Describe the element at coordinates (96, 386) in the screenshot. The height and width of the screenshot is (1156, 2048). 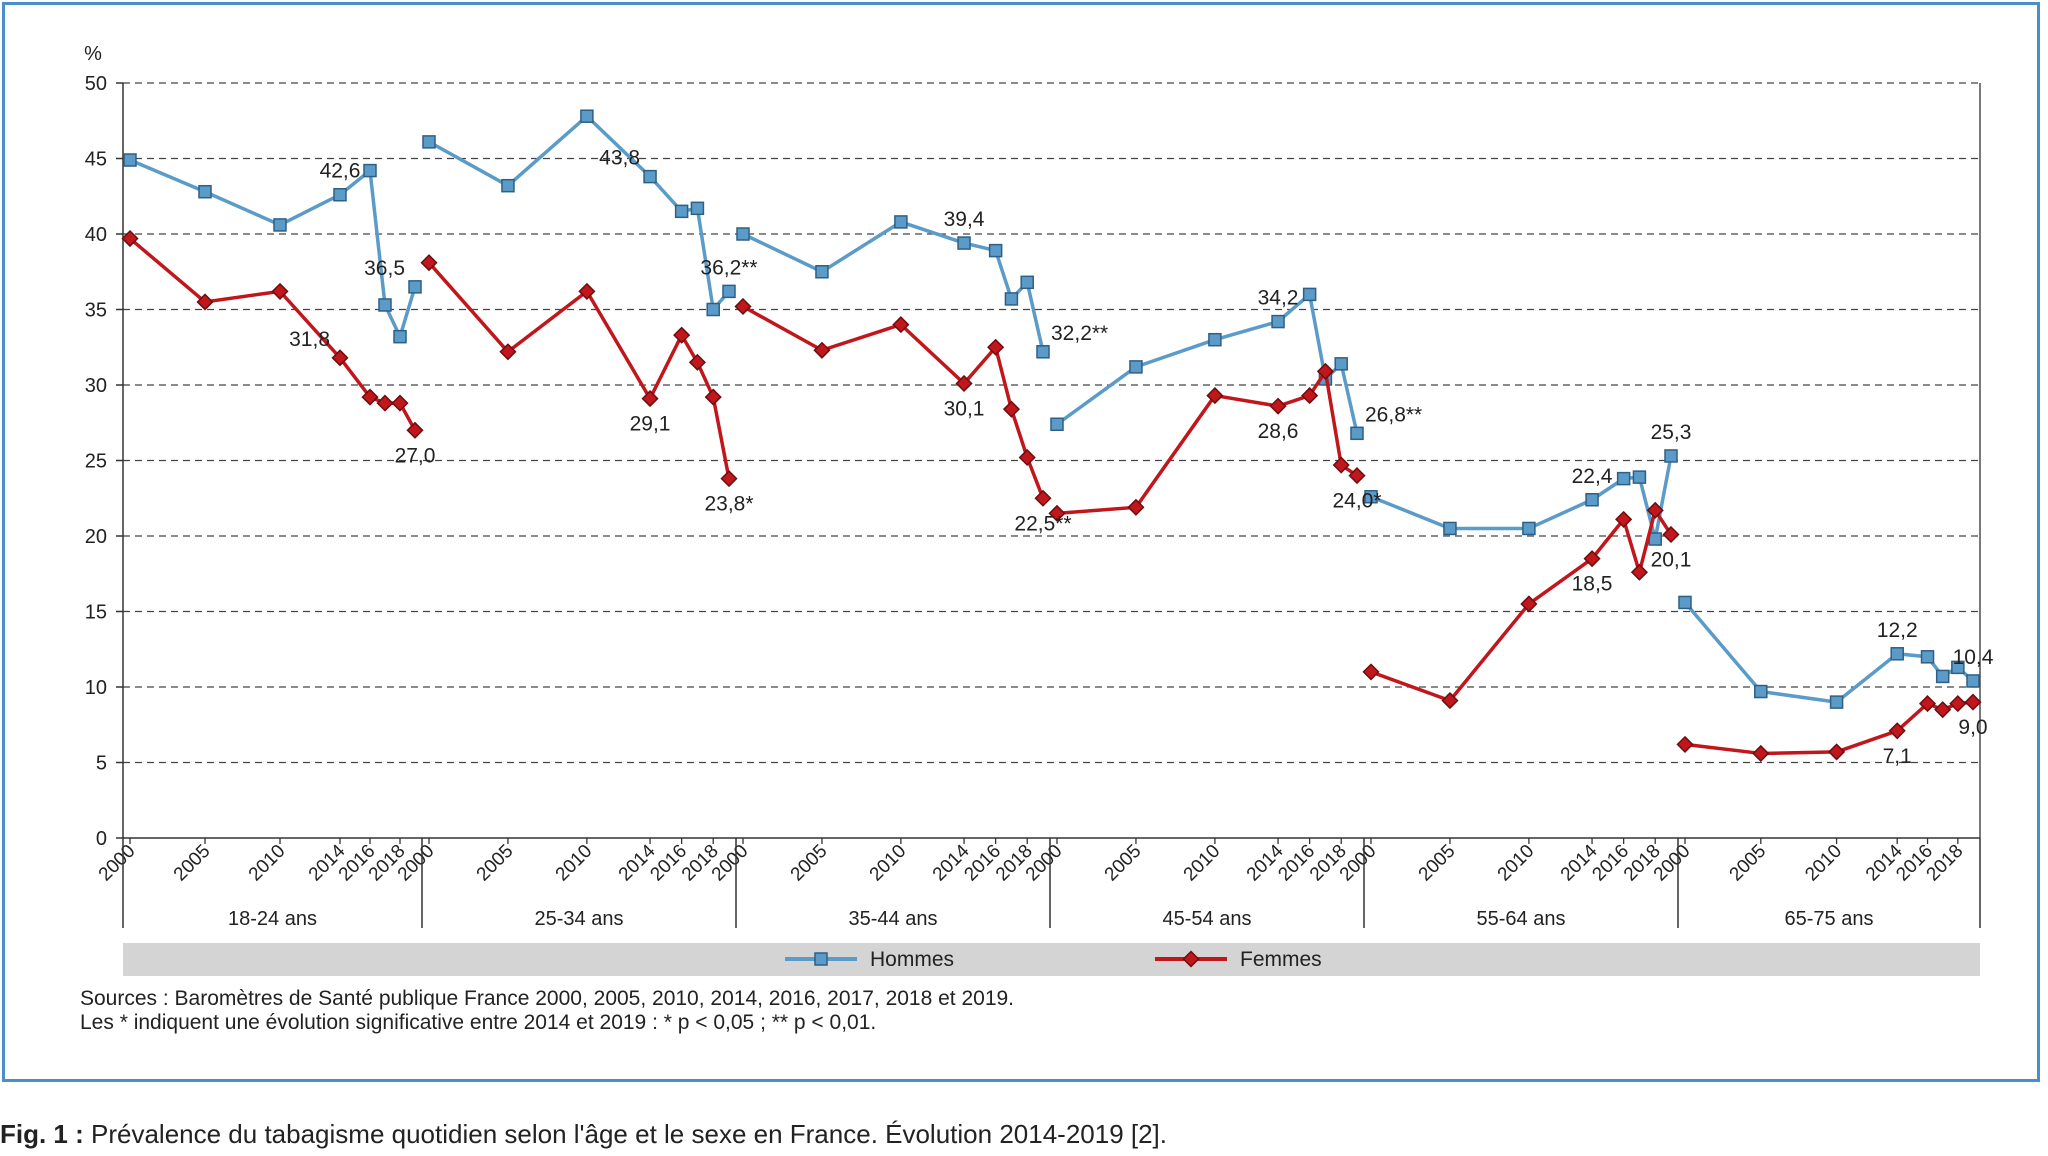
I see `y-tick-label: 30` at that location.